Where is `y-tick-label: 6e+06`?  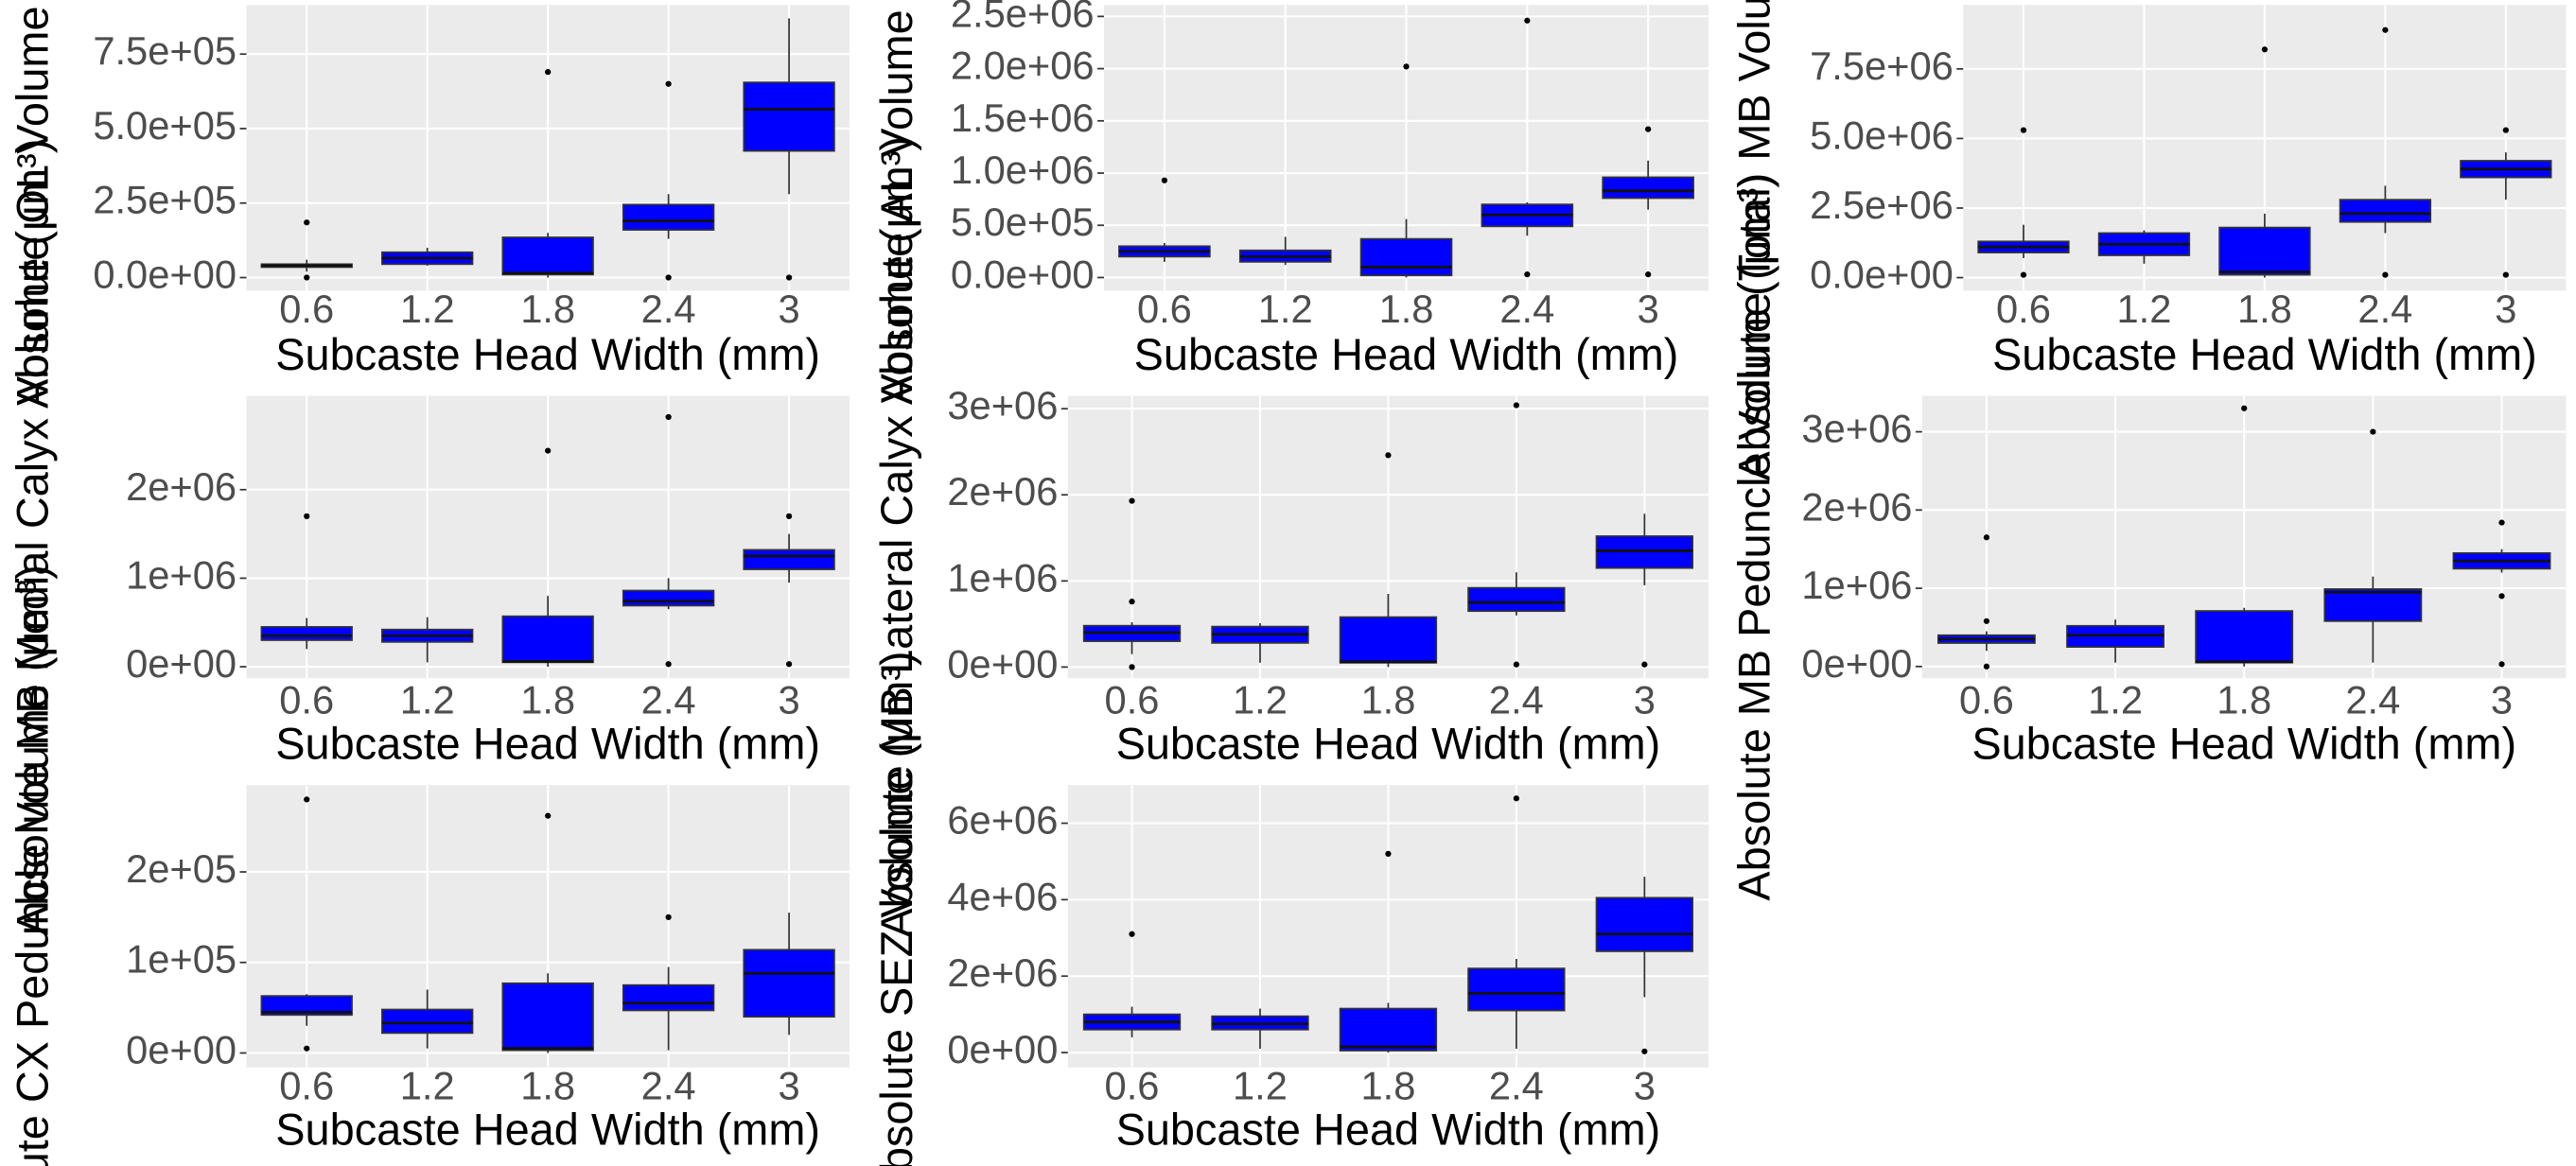 y-tick-label: 6e+06 is located at coordinates (1003, 821).